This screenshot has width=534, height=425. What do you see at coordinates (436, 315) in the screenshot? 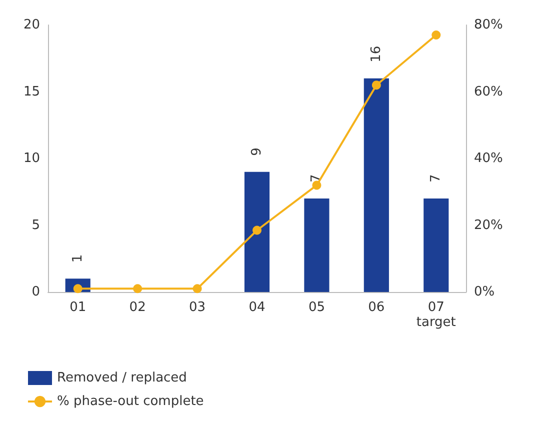
I see `x-tick-label: 07 target` at bounding box center [436, 315].